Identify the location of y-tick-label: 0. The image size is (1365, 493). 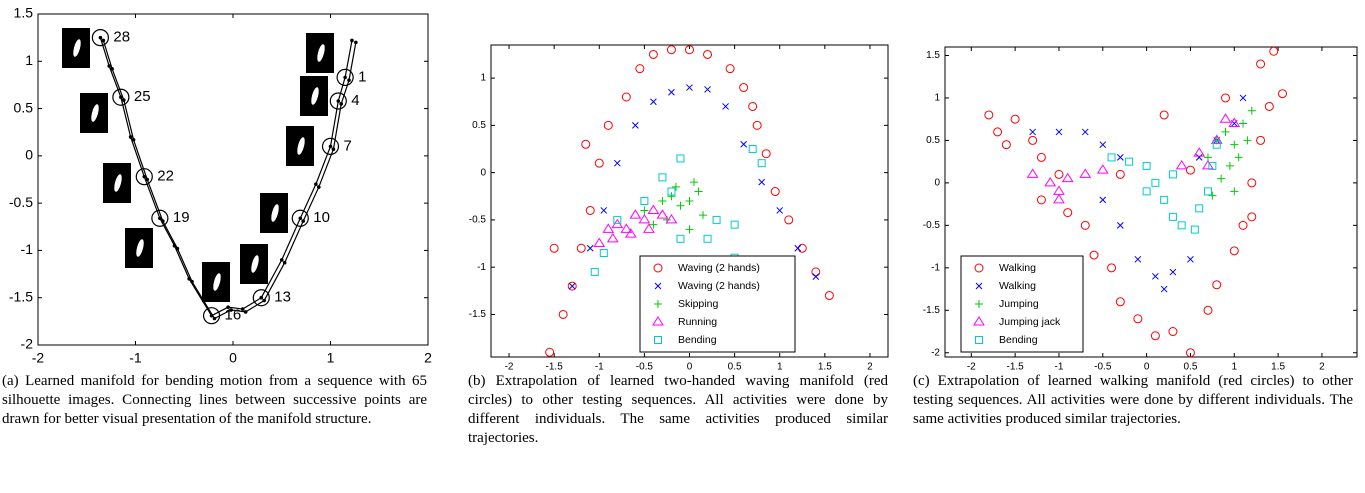
(29, 155).